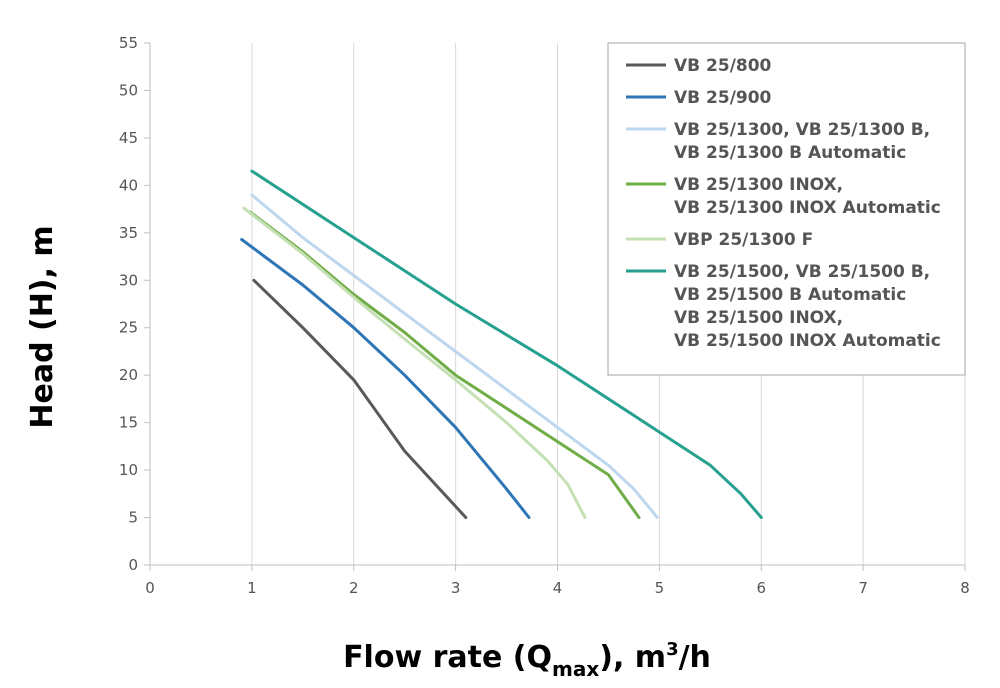  I want to click on y-tick-label: 0, so click(133, 565).